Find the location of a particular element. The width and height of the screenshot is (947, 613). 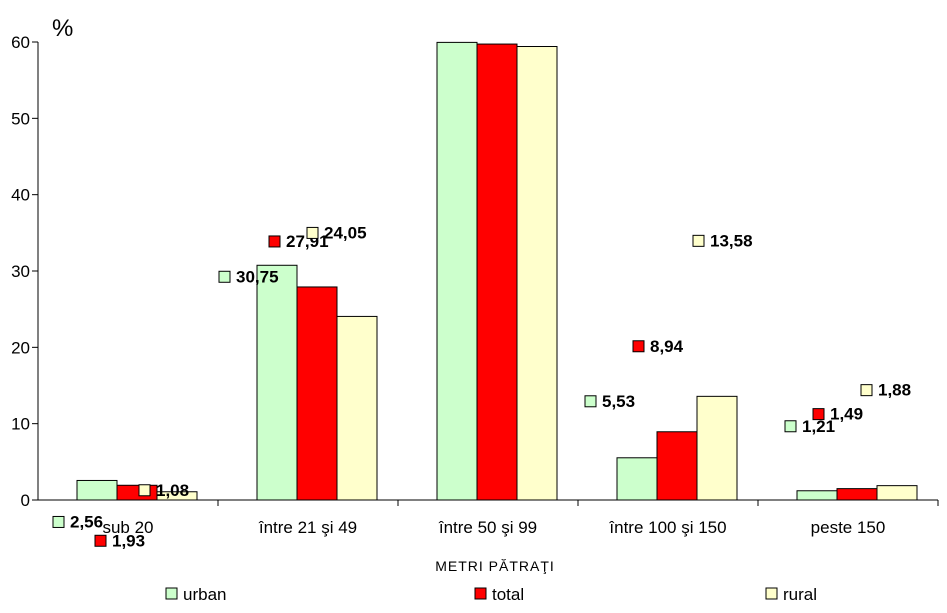

legend-marker-total is located at coordinates (480, 593).